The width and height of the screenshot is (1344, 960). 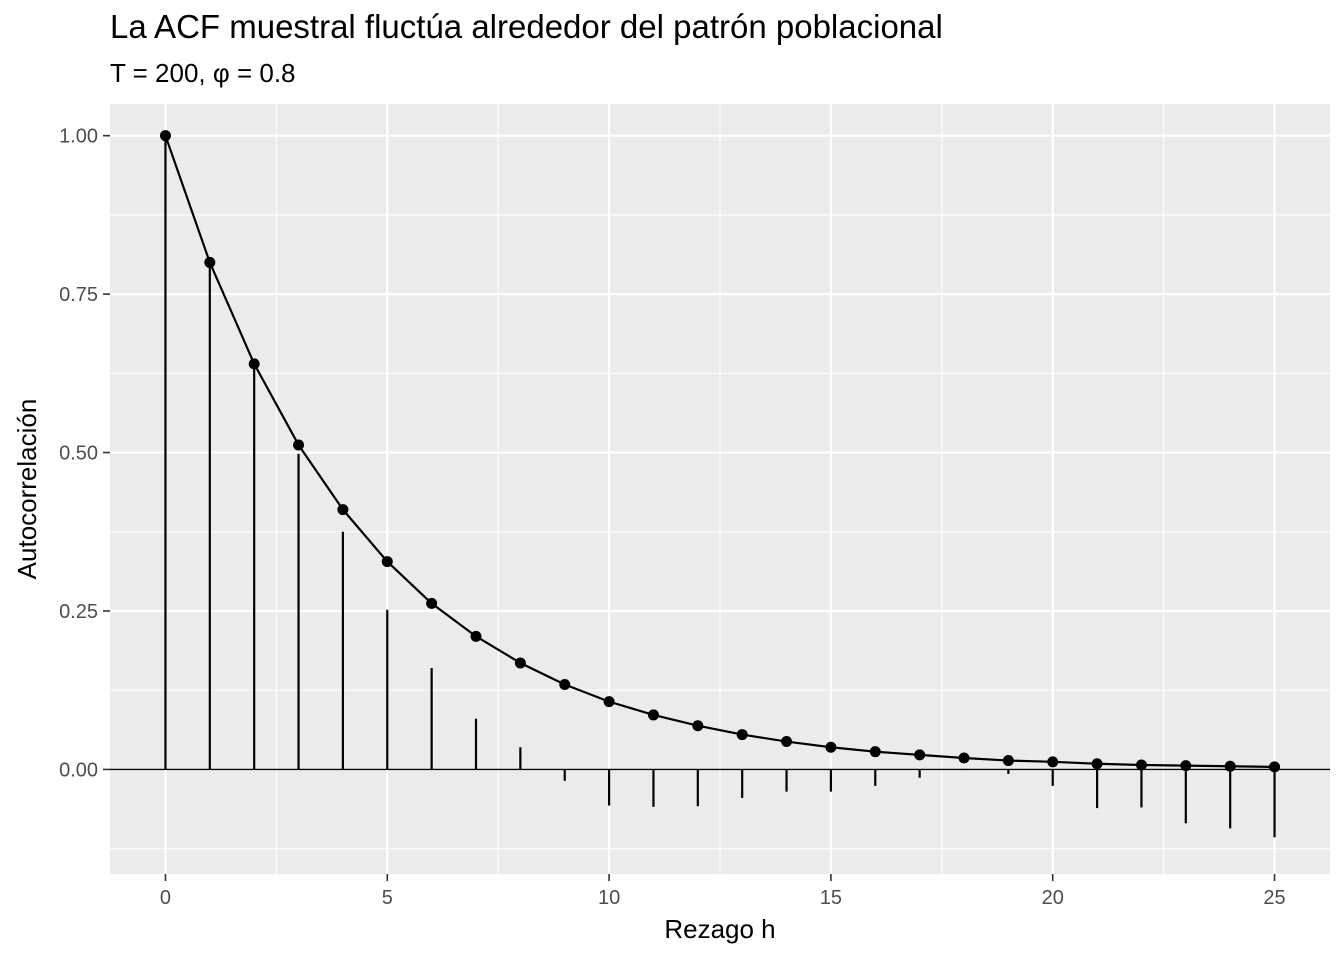 I want to click on x-axis-title: Rezago h, so click(x=719, y=929).